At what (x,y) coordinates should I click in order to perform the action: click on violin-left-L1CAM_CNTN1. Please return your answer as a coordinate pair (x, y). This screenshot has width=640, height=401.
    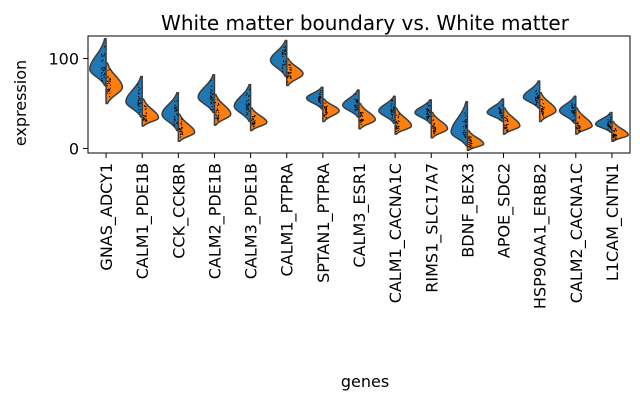
    Looking at the image, I should click on (603, 122).